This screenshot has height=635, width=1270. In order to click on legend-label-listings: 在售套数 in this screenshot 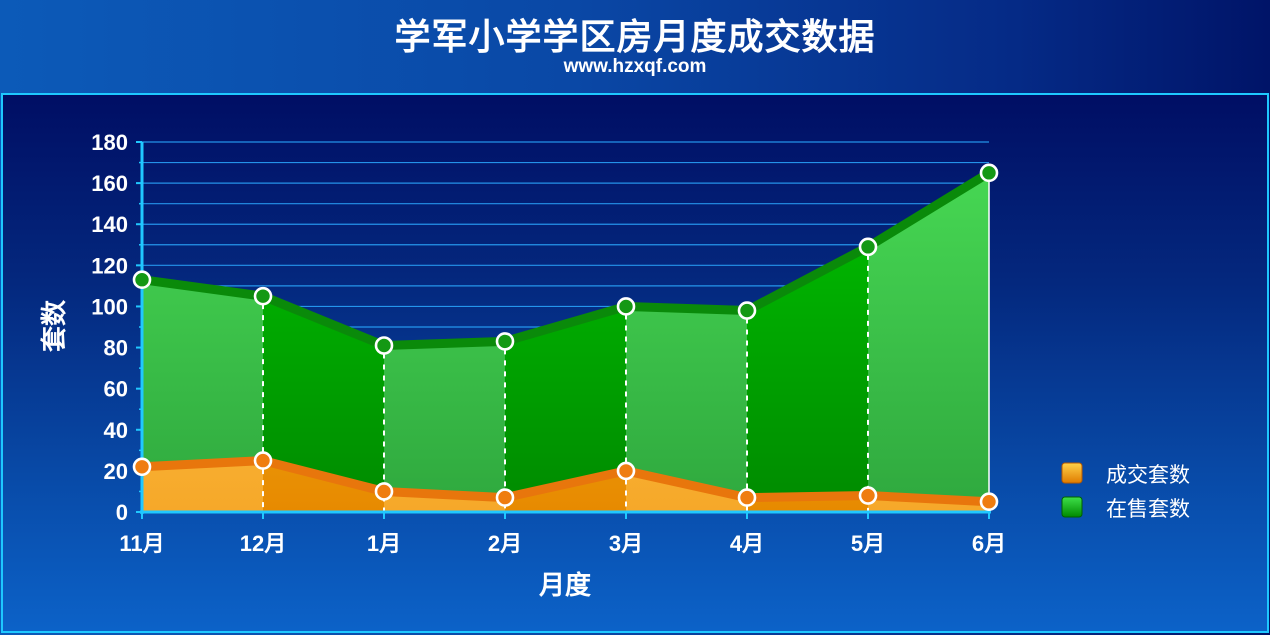, I will do `click(1148, 509)`.